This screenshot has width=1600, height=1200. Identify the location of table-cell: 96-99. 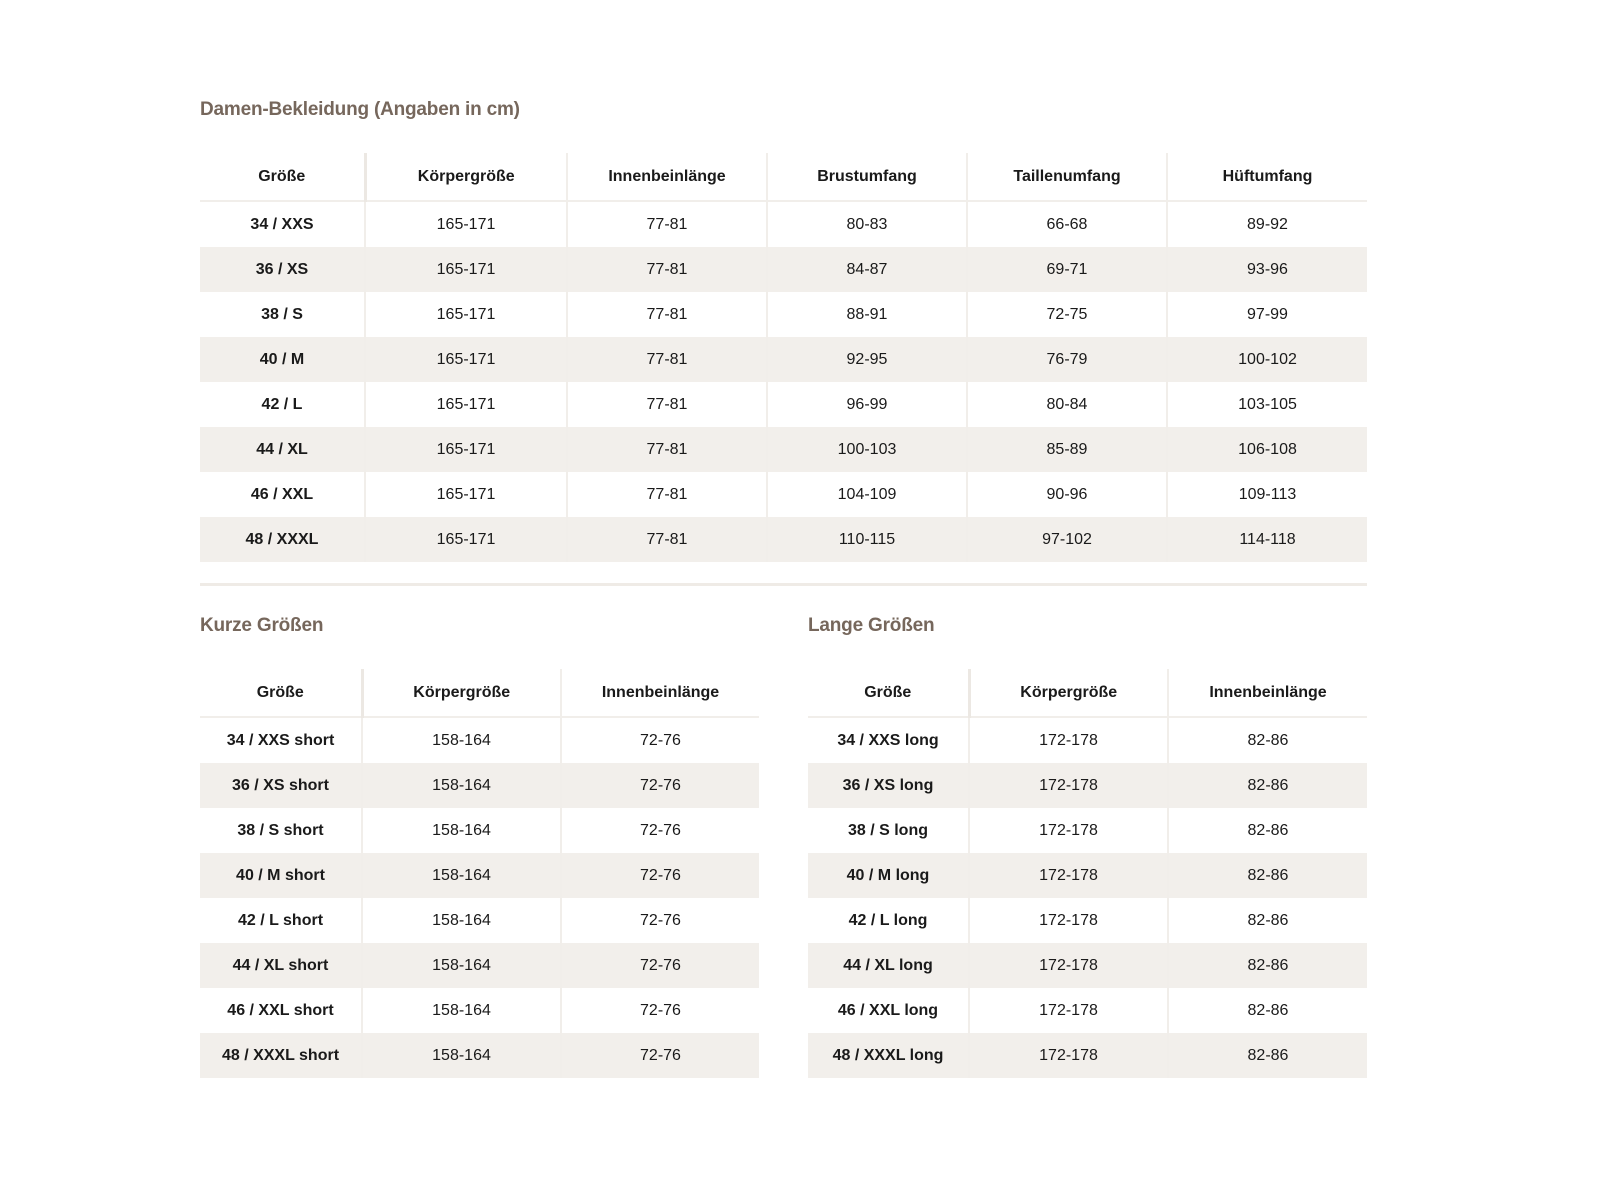
(866, 404).